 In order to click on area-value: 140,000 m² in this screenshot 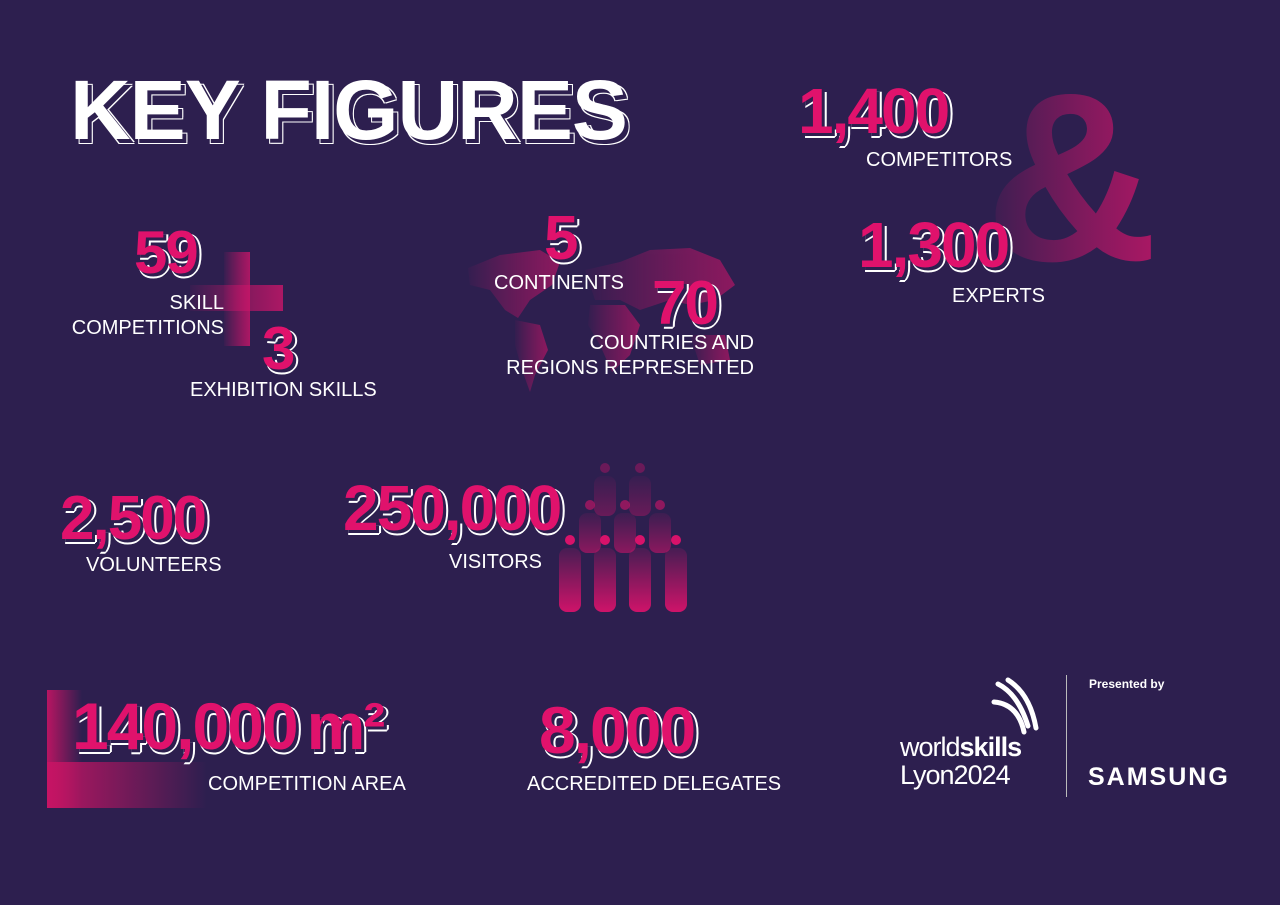, I will do `click(229, 726)`.